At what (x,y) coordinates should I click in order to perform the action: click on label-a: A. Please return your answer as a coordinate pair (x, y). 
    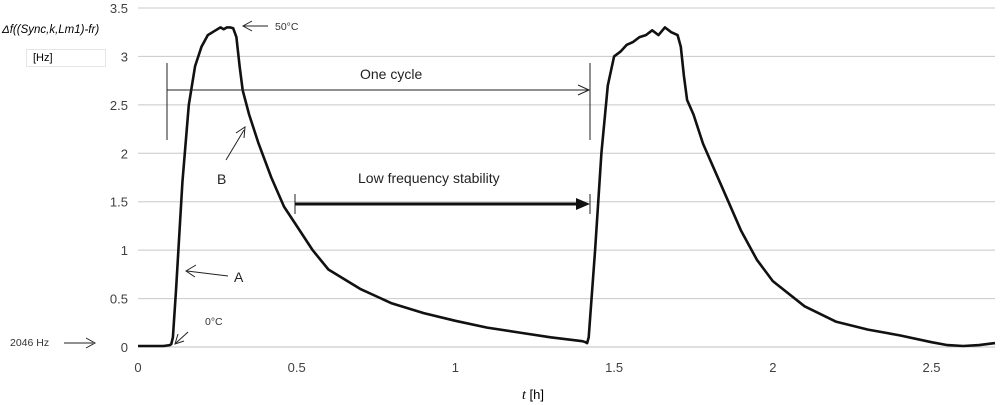
    Looking at the image, I should click on (239, 277).